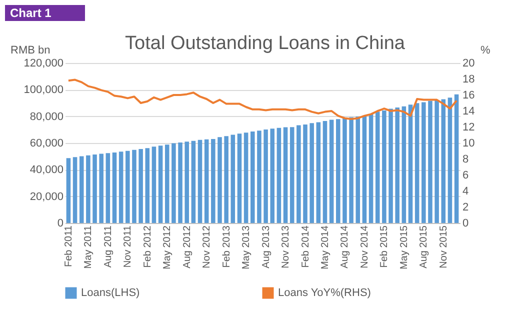  What do you see at coordinates (47, 170) in the screenshot?
I see `y-tick-label: 40,000` at bounding box center [47, 170].